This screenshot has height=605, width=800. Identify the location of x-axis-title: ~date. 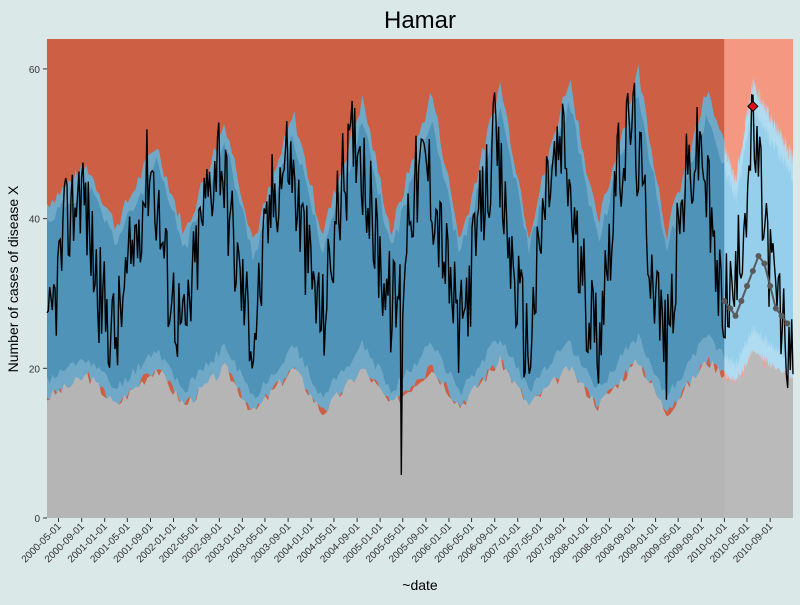
(420, 585).